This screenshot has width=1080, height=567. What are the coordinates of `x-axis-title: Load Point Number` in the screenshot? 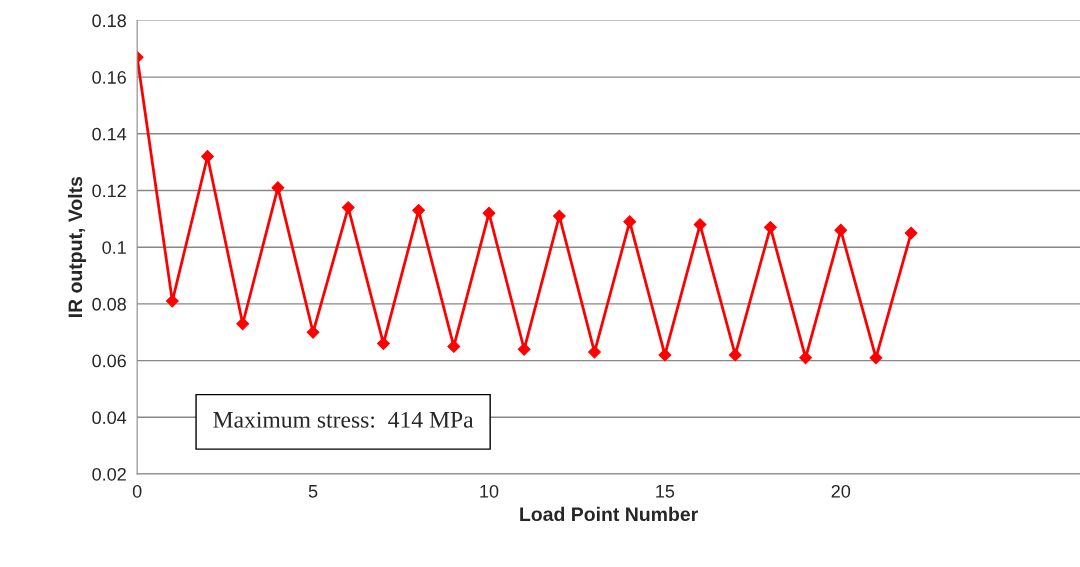 It's located at (609, 514).